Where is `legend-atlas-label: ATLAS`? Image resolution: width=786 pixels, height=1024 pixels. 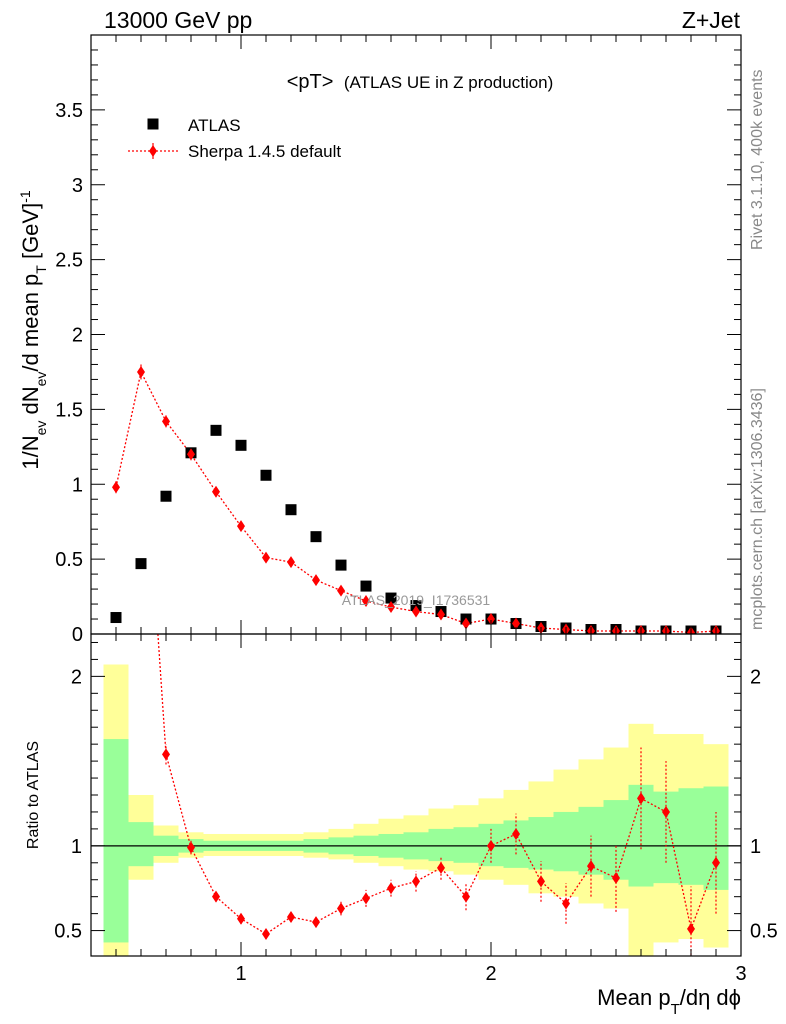
legend-atlas-label: ATLAS is located at coordinates (214, 125).